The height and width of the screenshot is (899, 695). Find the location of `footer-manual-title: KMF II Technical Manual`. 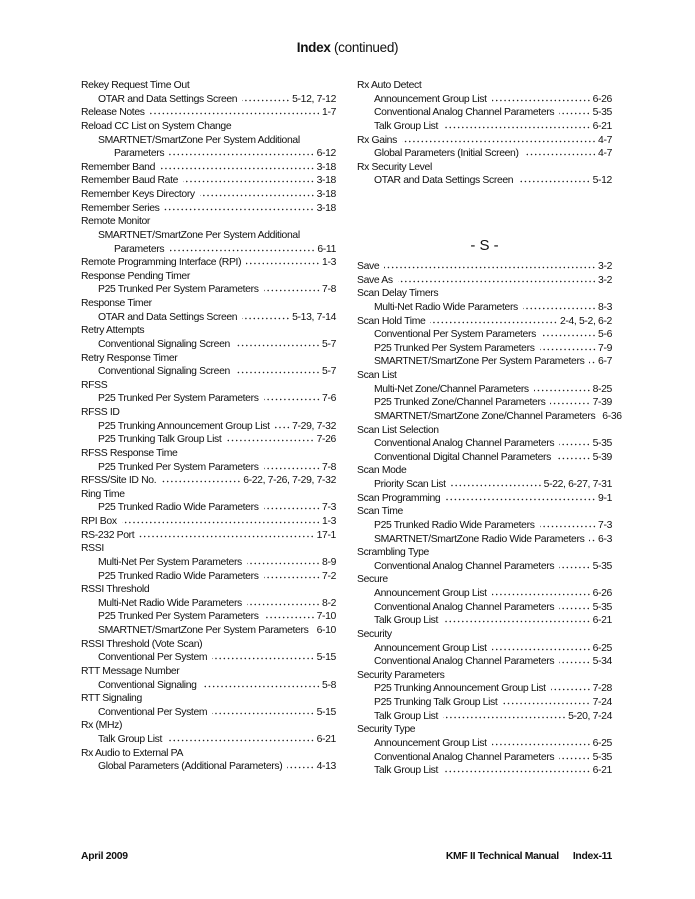

footer-manual-title: KMF II Technical Manual is located at coordinates (502, 856).